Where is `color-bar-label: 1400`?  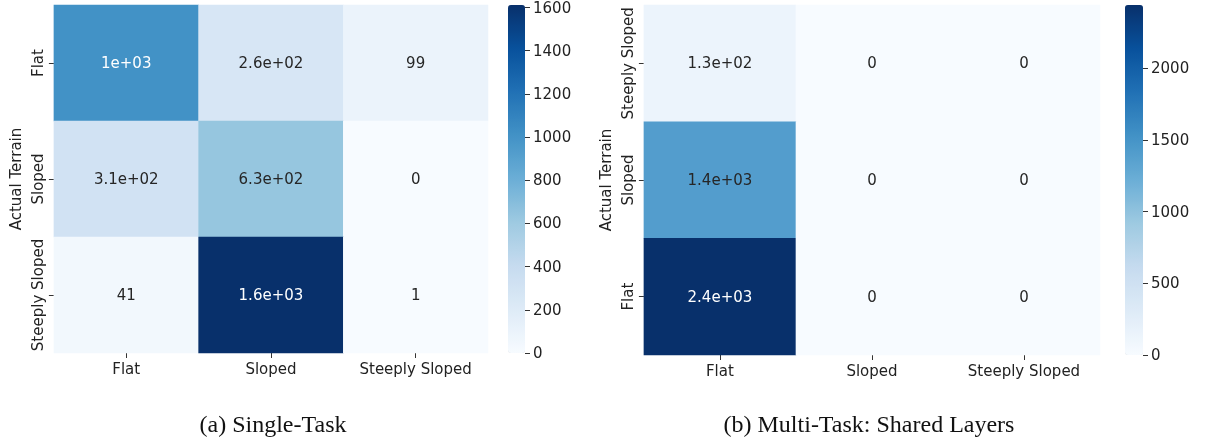
color-bar-label: 1400 is located at coordinates (552, 50).